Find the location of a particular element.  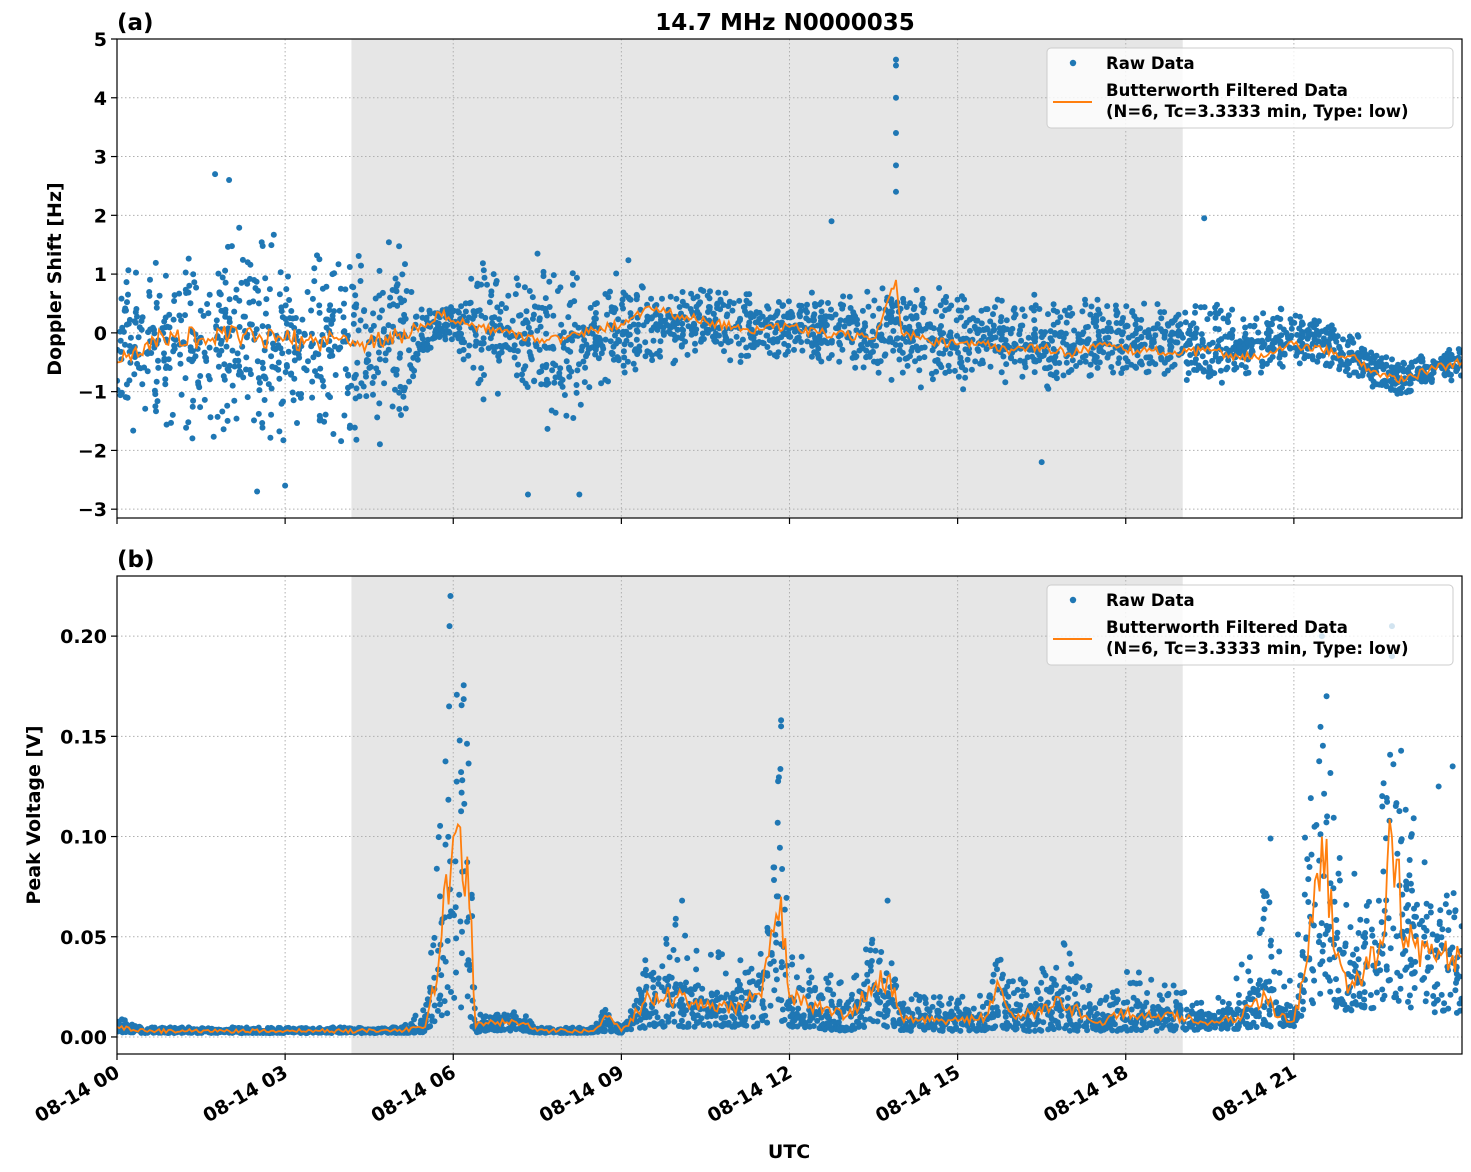

filtered-data-line is located at coordinates (789, 332).